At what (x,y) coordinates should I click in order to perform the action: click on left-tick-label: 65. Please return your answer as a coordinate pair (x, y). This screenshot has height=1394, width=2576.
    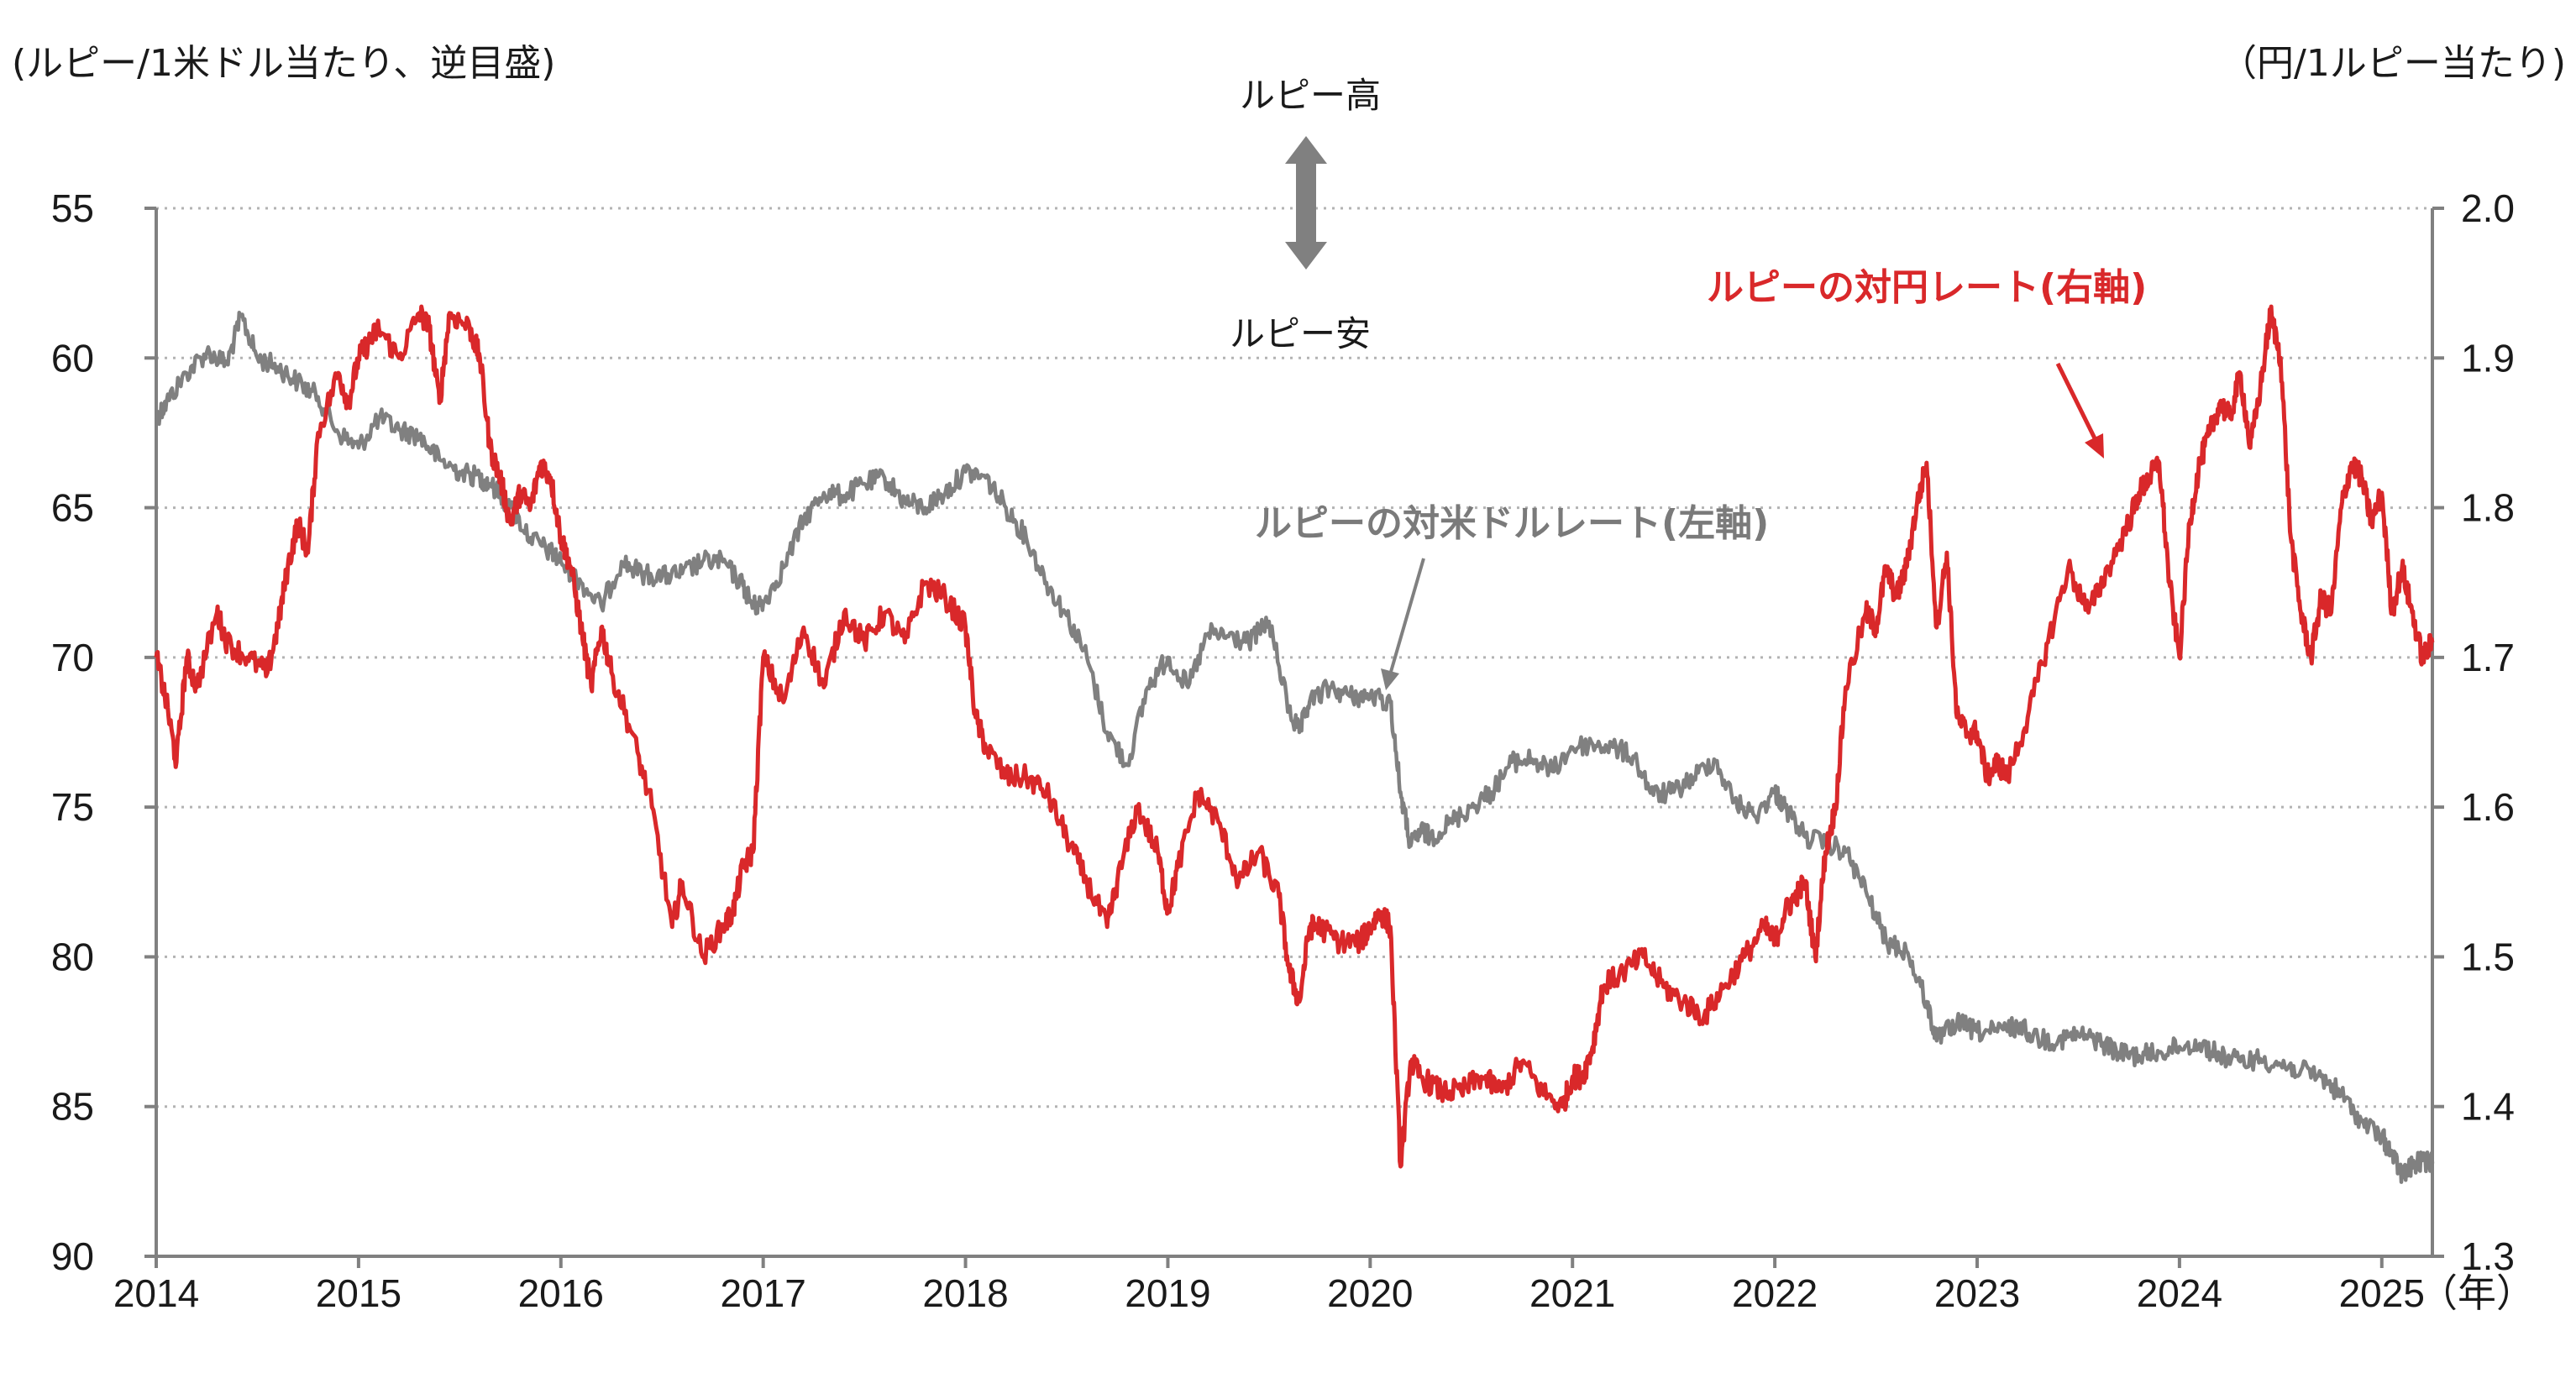
    Looking at the image, I should click on (72, 508).